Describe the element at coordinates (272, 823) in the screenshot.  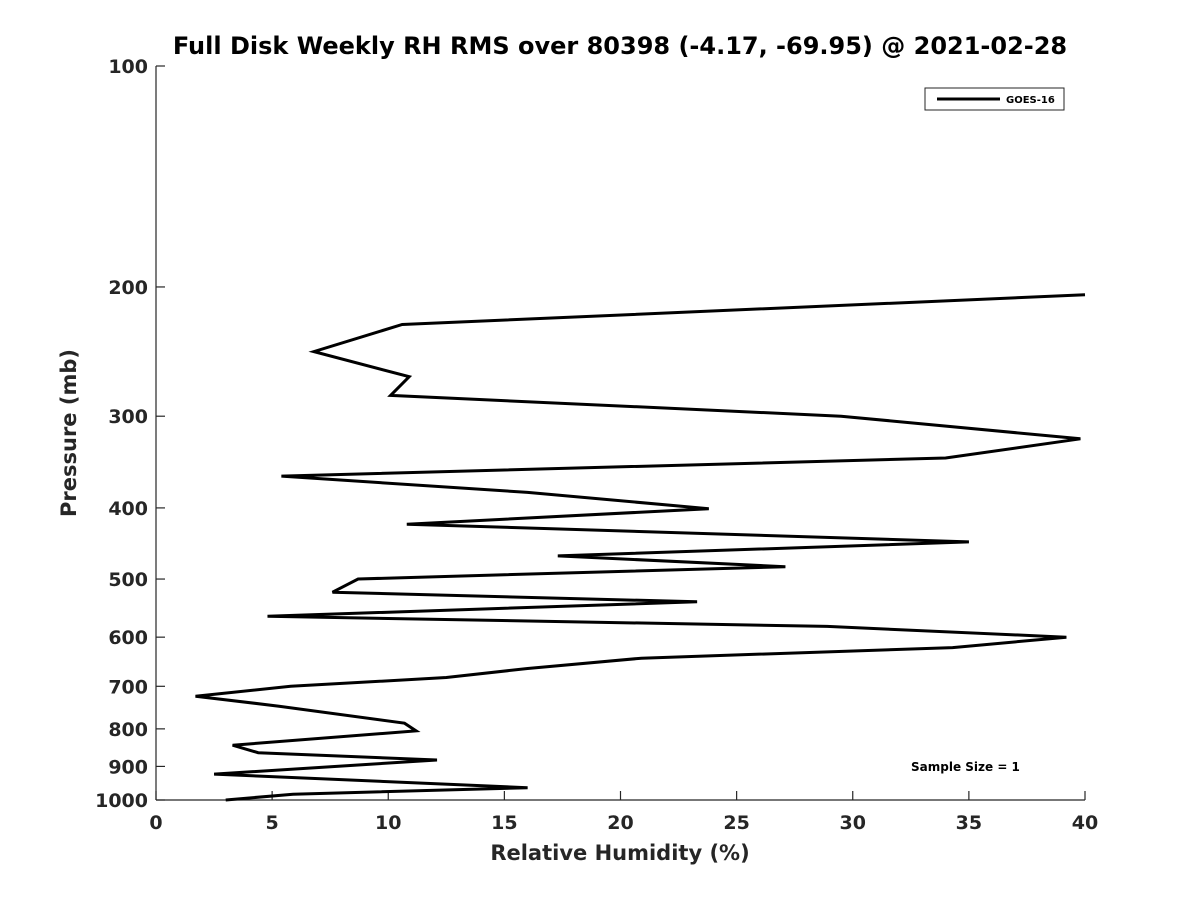
I see `x-tick-label: 5` at that location.